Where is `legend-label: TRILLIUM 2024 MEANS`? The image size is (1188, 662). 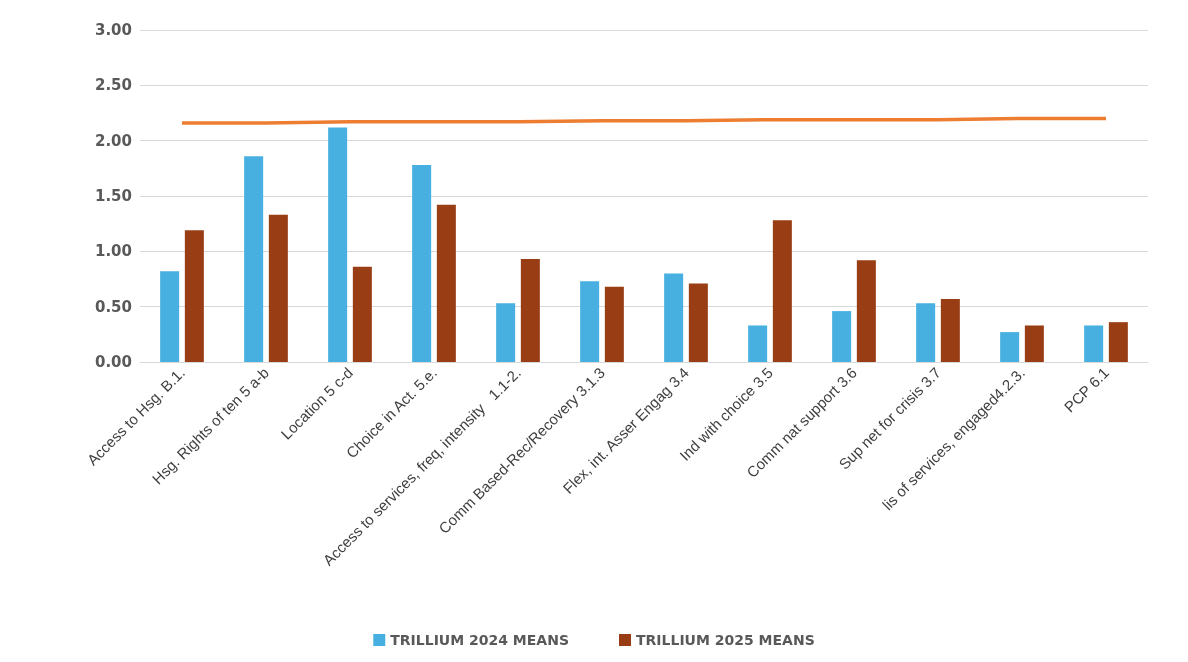 legend-label: TRILLIUM 2024 MEANS is located at coordinates (479, 640).